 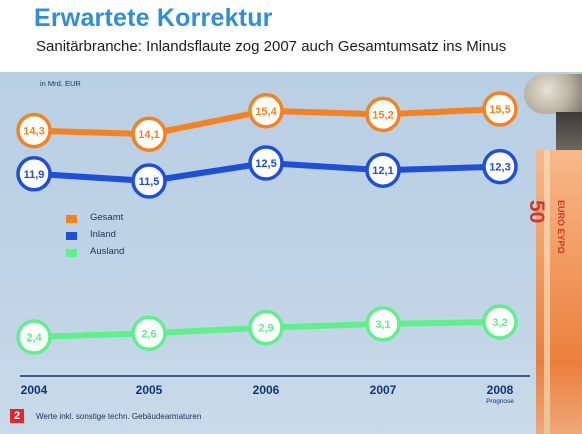 I want to click on data-point-ausland-2006, so click(x=266, y=327).